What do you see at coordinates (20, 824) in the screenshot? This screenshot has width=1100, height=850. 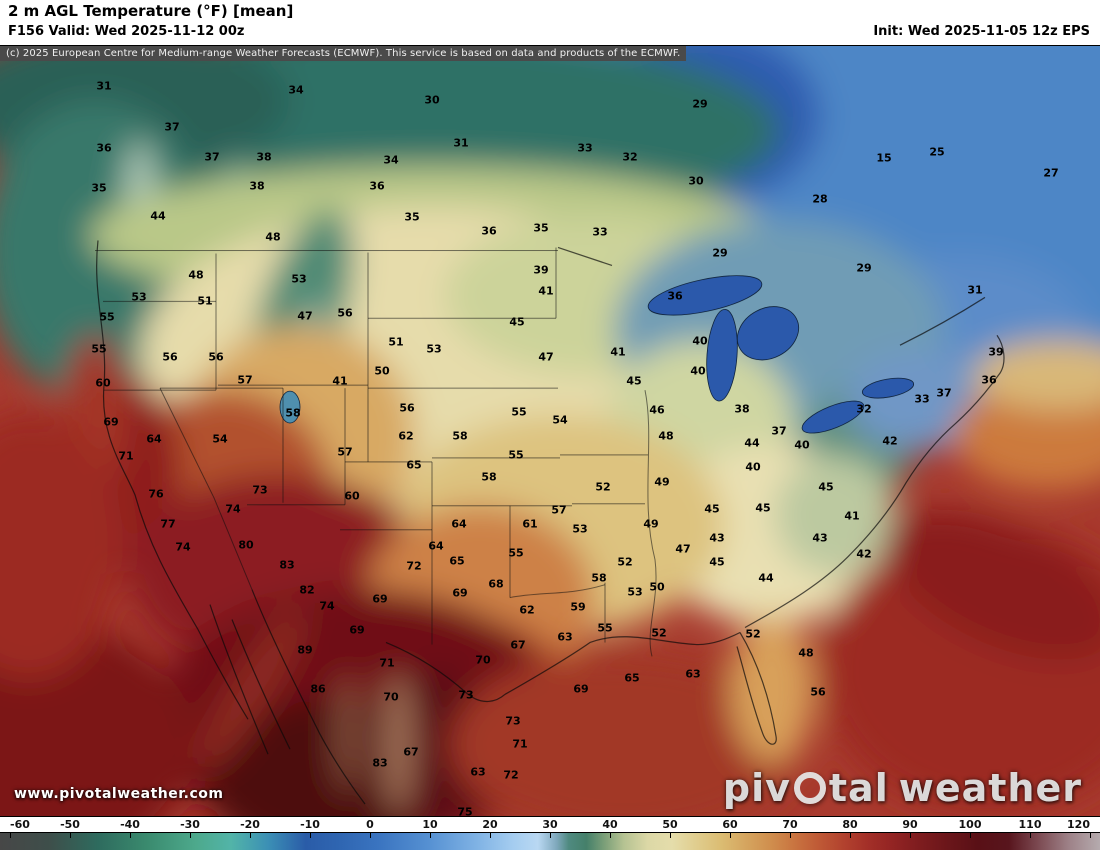 I see `colorbar-tick-label: -60` at bounding box center [20, 824].